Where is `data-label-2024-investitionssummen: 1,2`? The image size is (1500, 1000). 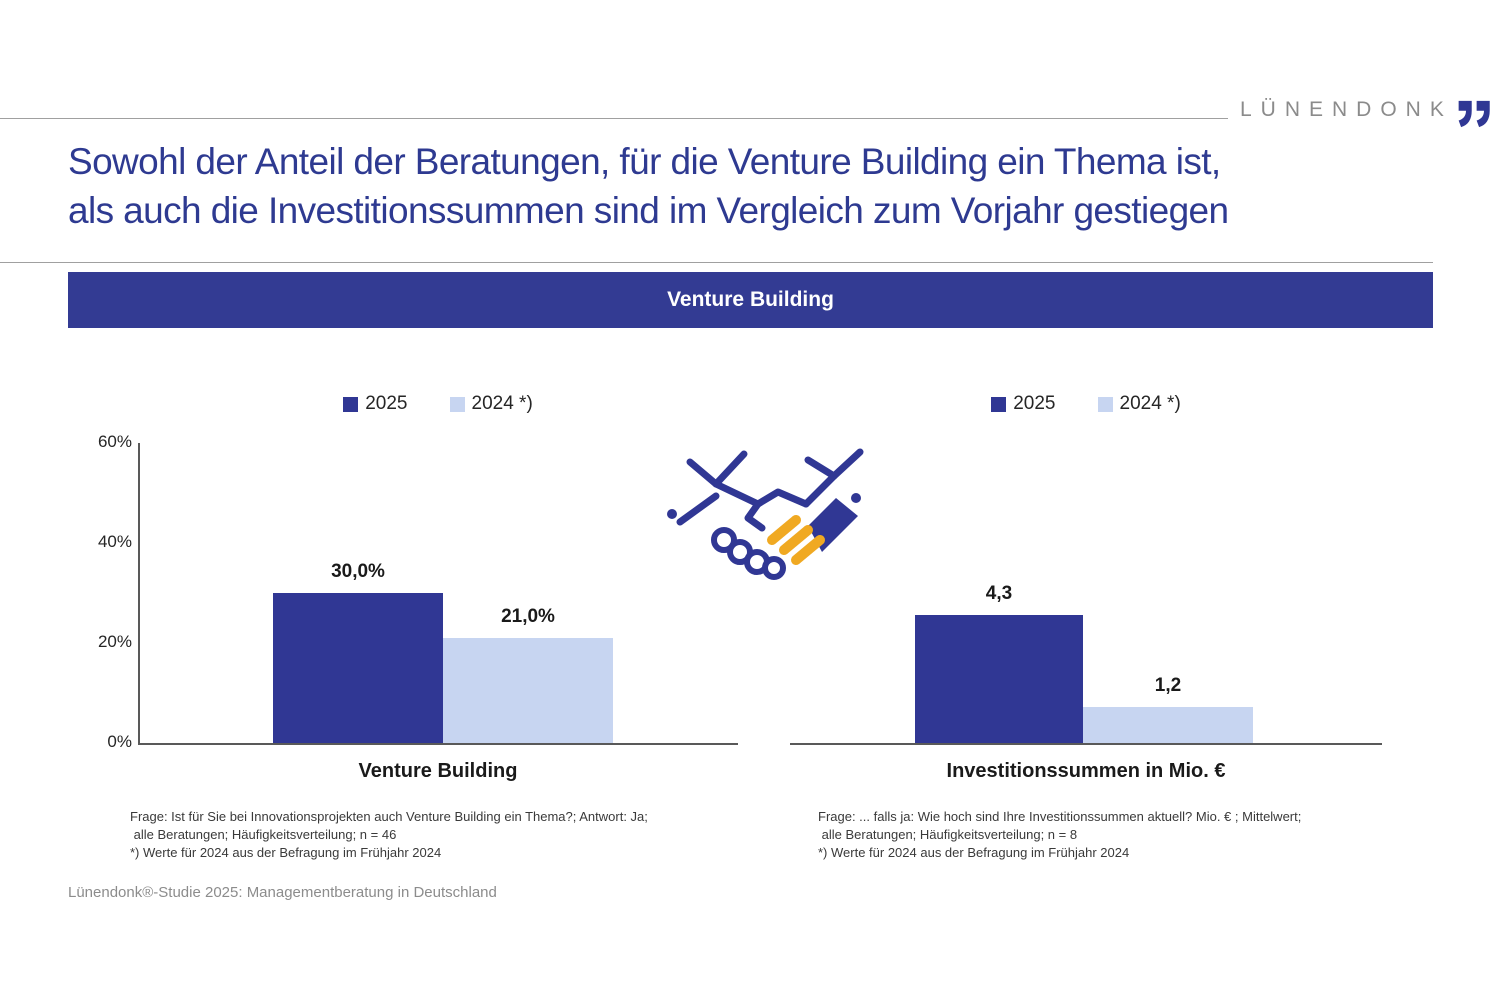
data-label-2024-investitionssummen: 1,2 is located at coordinates (1168, 685).